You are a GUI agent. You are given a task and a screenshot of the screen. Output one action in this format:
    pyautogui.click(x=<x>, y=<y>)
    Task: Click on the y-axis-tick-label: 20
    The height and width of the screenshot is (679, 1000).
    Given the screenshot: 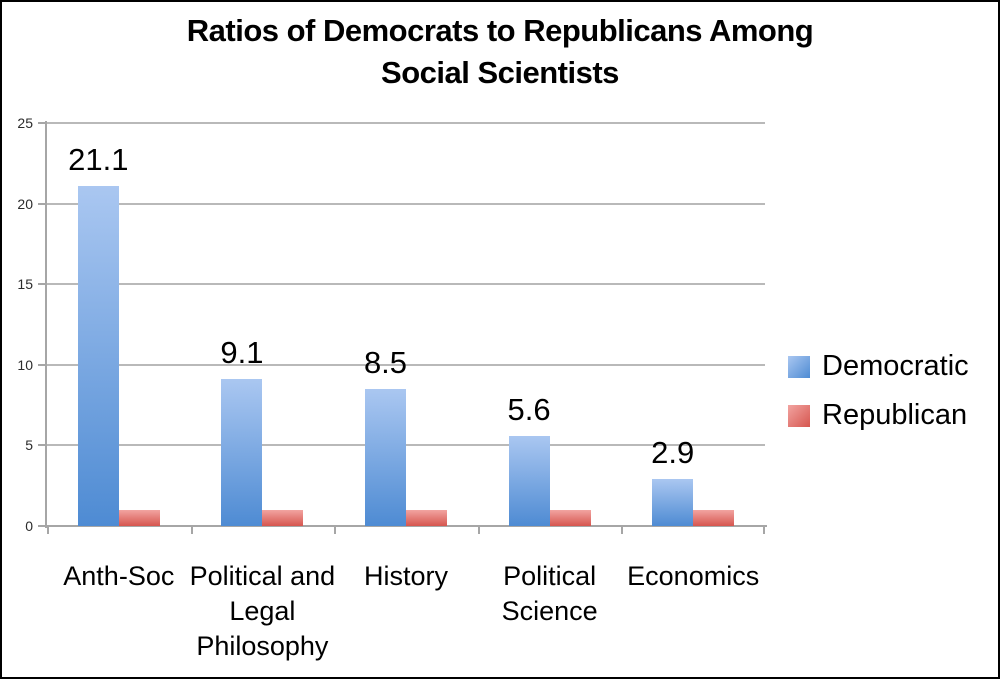 What is the action you would take?
    pyautogui.click(x=25, y=203)
    